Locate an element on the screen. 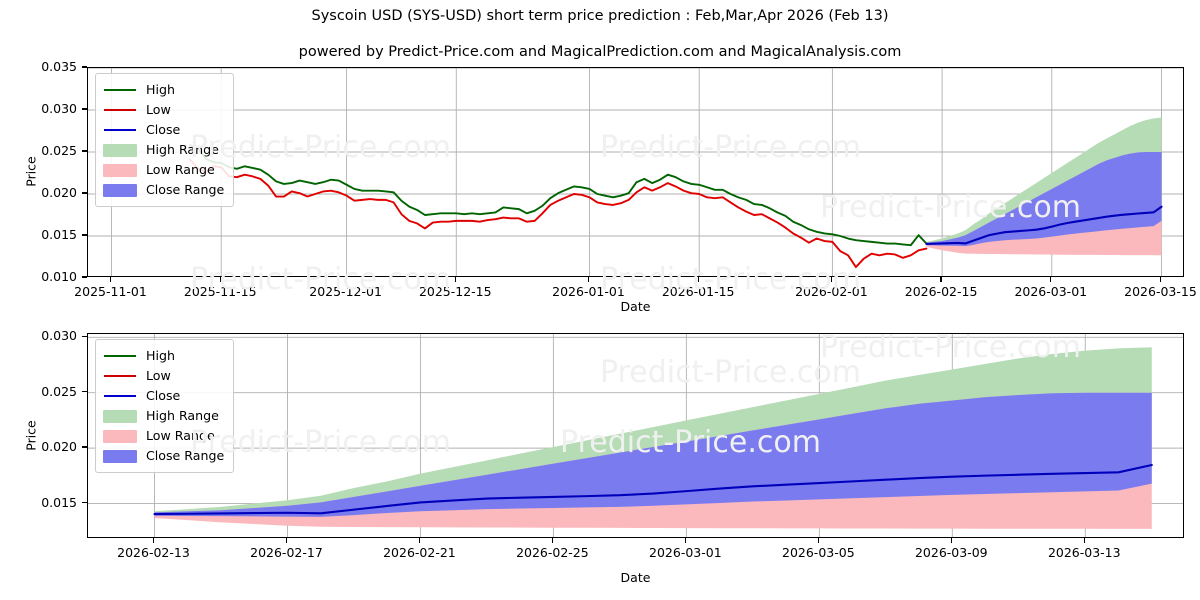 The image size is (1200, 600). x-tick-label: 2026-02-17 is located at coordinates (286, 552).